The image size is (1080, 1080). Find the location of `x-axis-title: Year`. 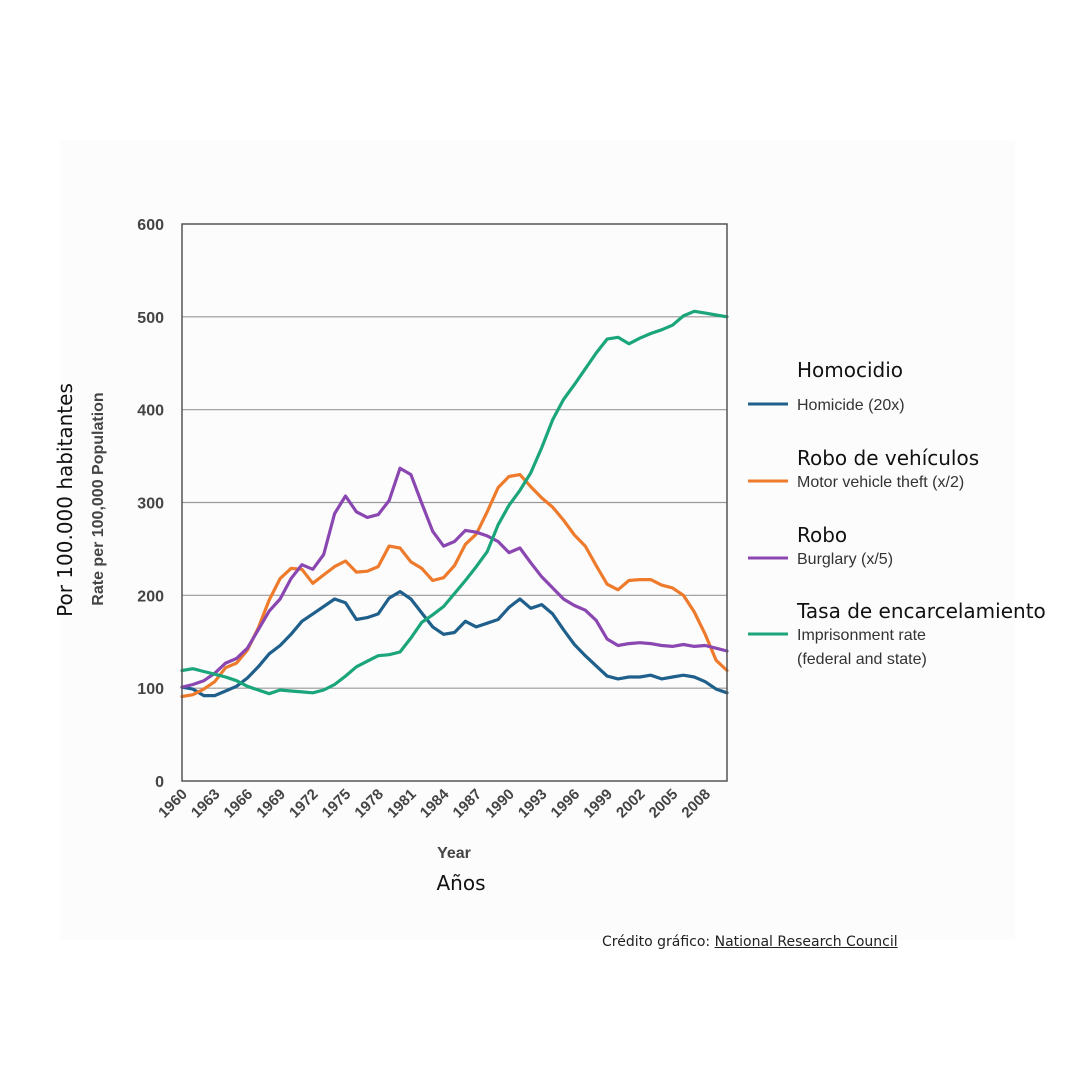

x-axis-title: Year is located at coordinates (454, 853).